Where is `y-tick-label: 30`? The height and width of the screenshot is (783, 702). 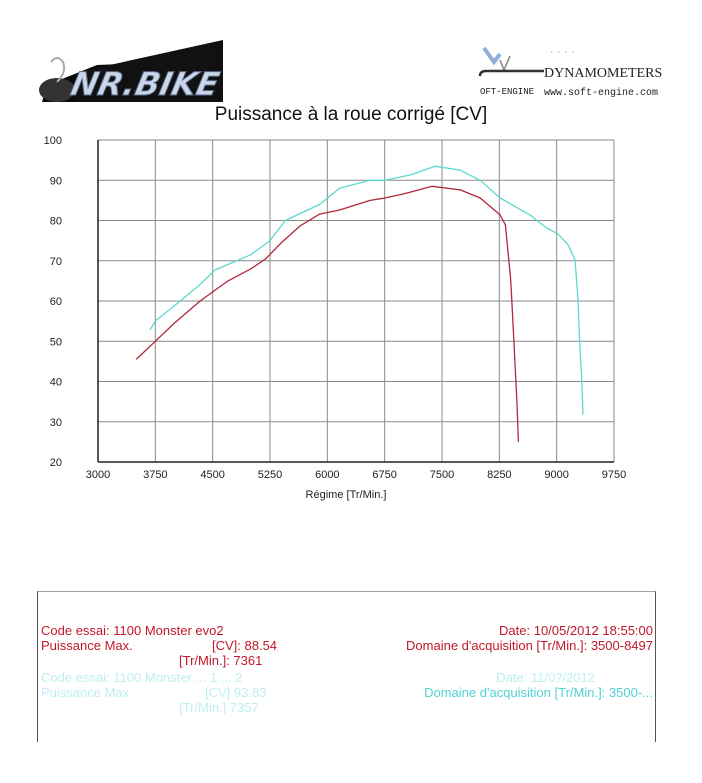 y-tick-label: 30 is located at coordinates (56, 423).